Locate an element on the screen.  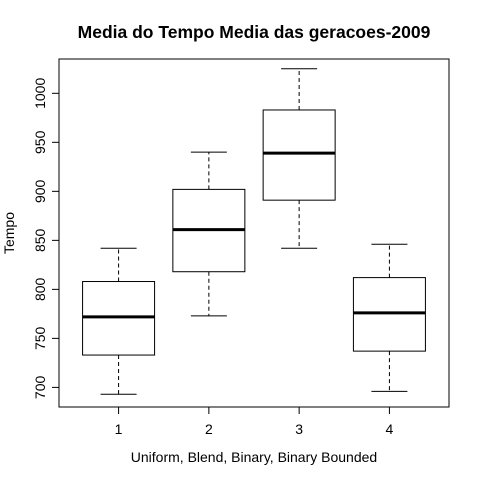
y-axis: 700 750 800 850 900 950 1000 is located at coordinates (46, 239).